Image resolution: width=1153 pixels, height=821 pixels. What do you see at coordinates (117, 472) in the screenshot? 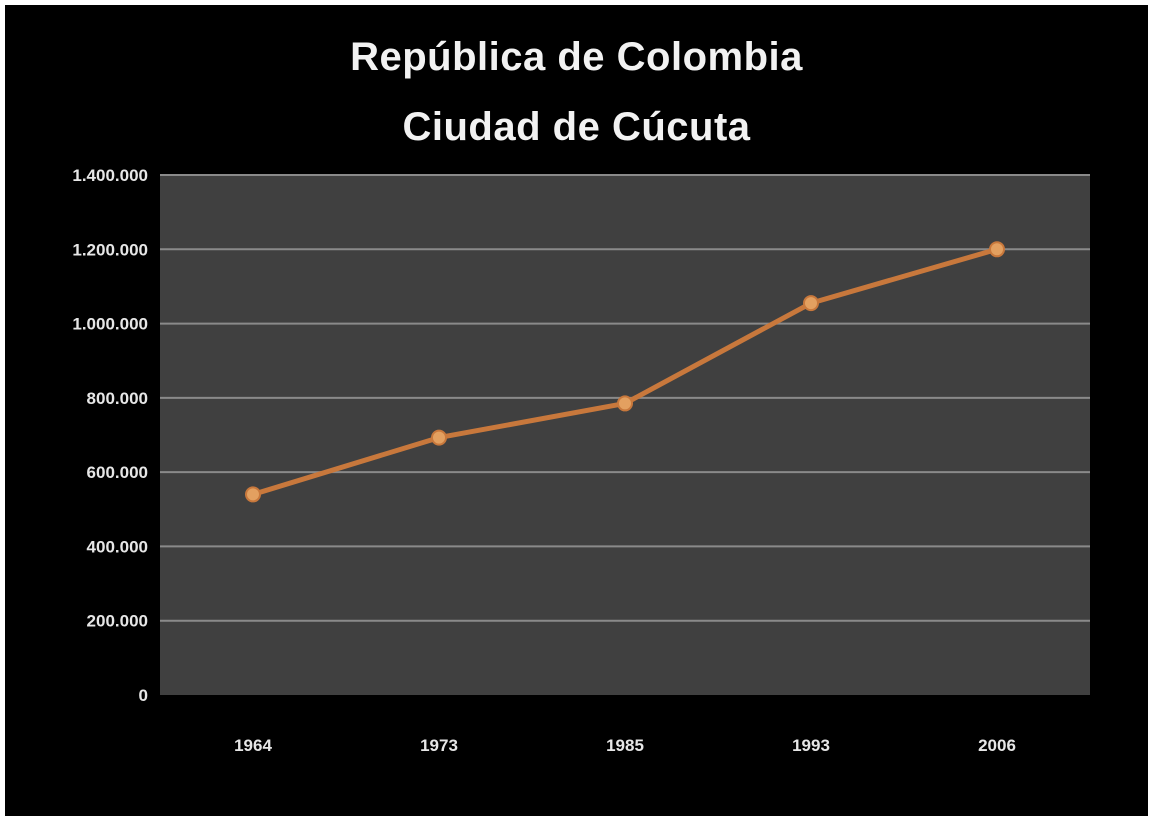
I see `y-tick-label: 600.000` at bounding box center [117, 472].